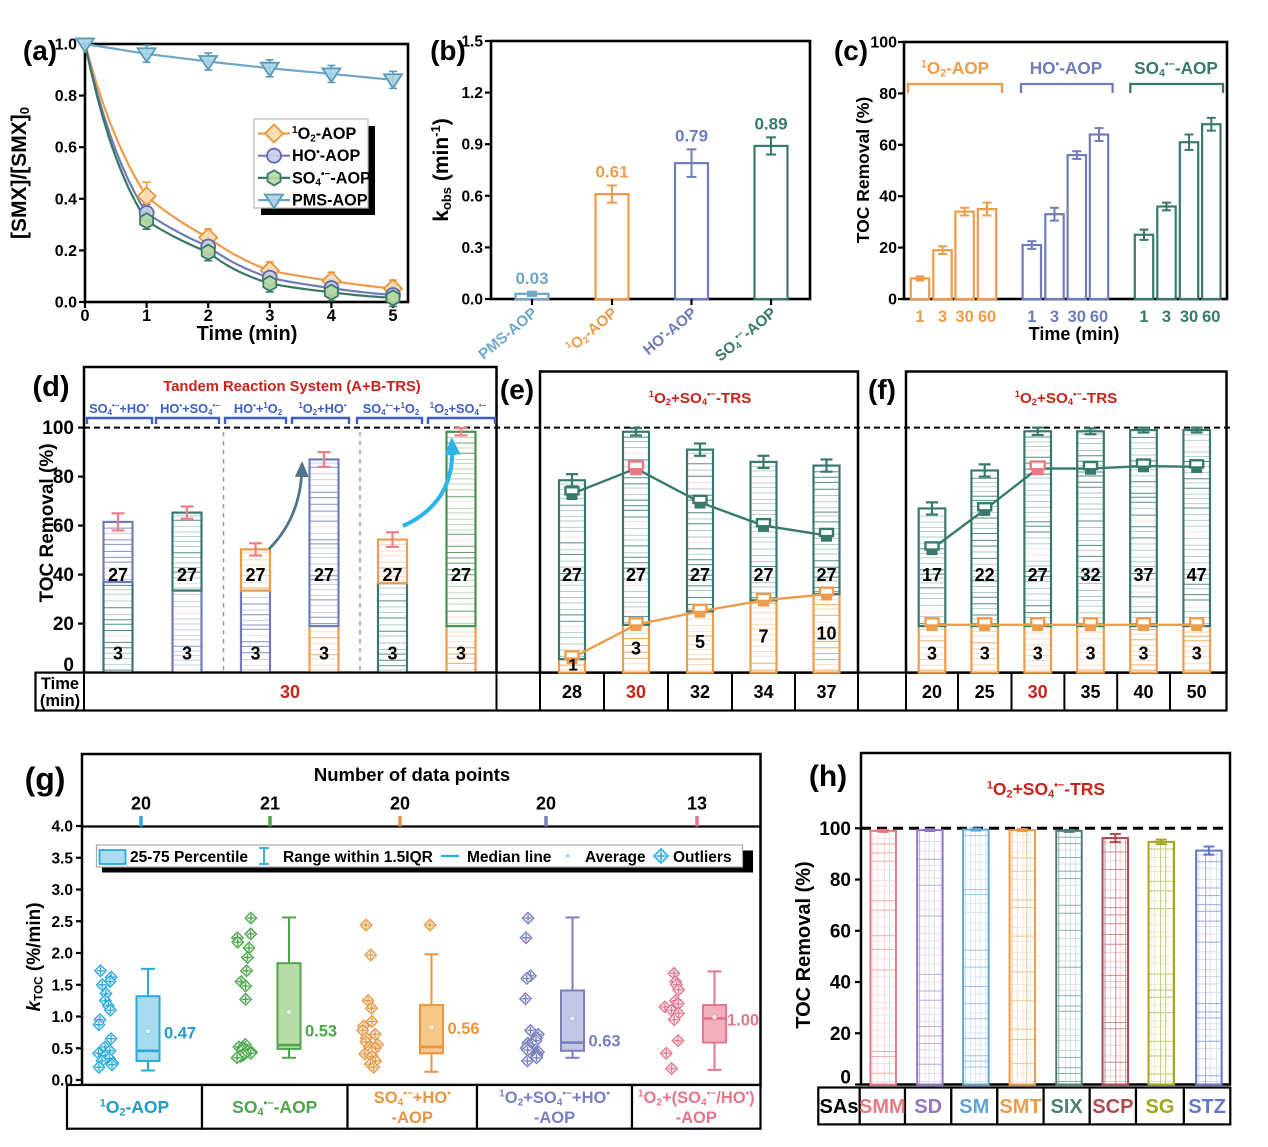 This screenshot has height=1147, width=1268. What do you see at coordinates (828, 776) in the screenshot?
I see `svg-text: (h)` at bounding box center [828, 776].